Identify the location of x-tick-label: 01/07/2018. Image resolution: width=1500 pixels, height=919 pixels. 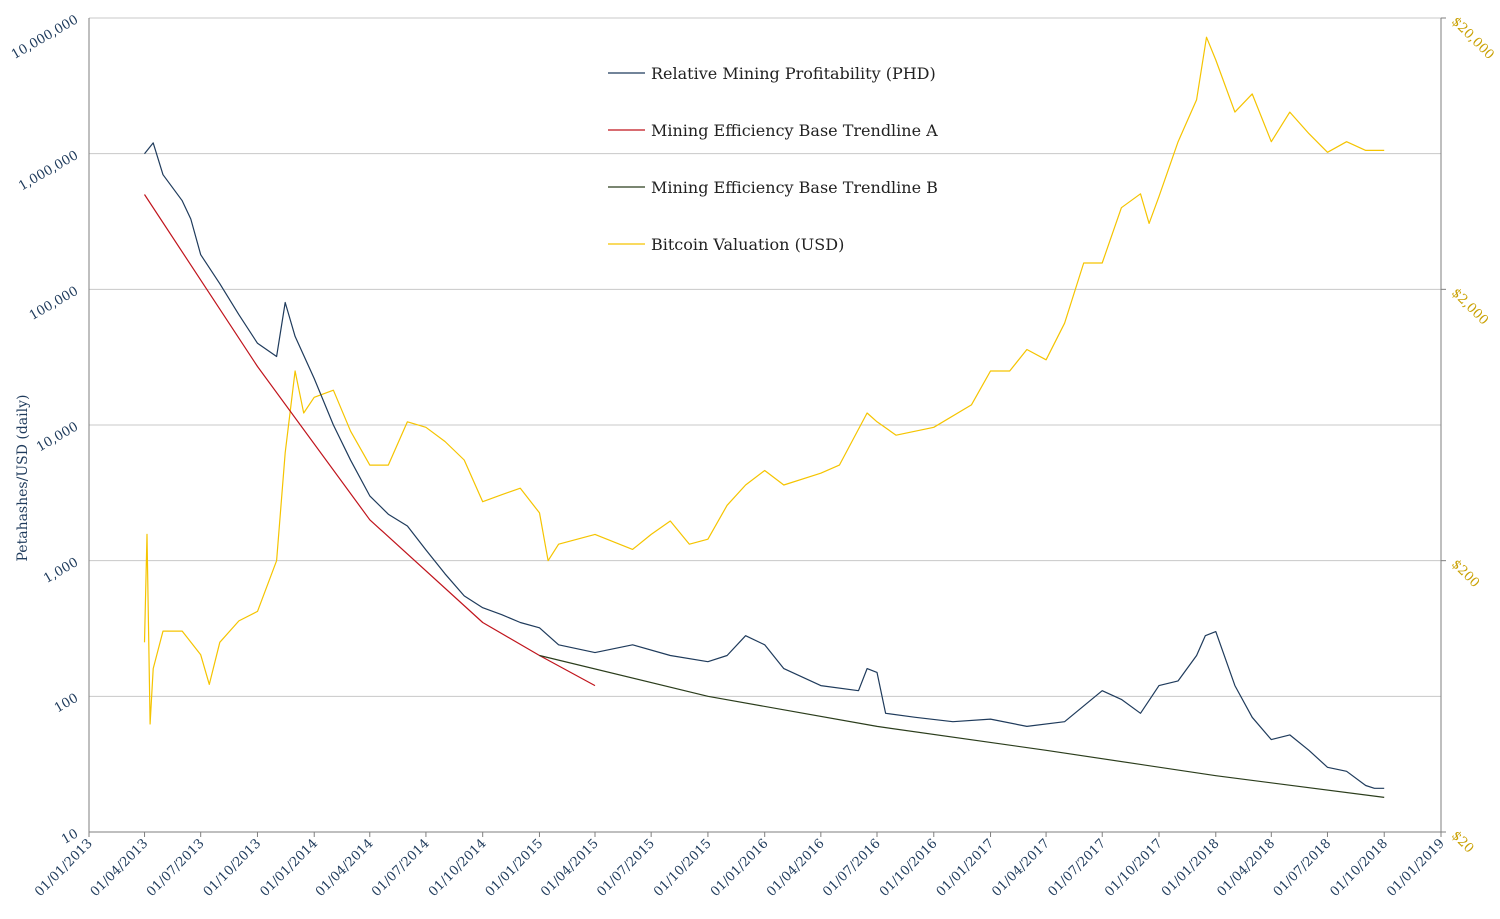
(1303, 868).